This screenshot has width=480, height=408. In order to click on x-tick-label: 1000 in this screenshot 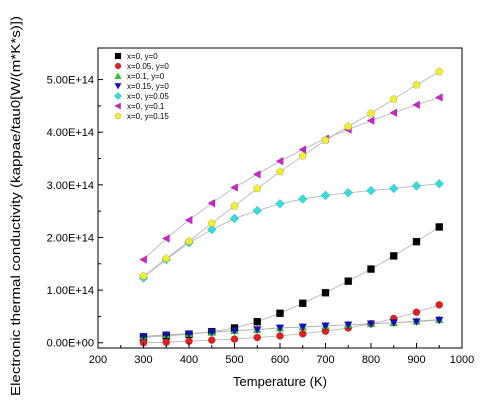, I will do `click(462, 360)`.